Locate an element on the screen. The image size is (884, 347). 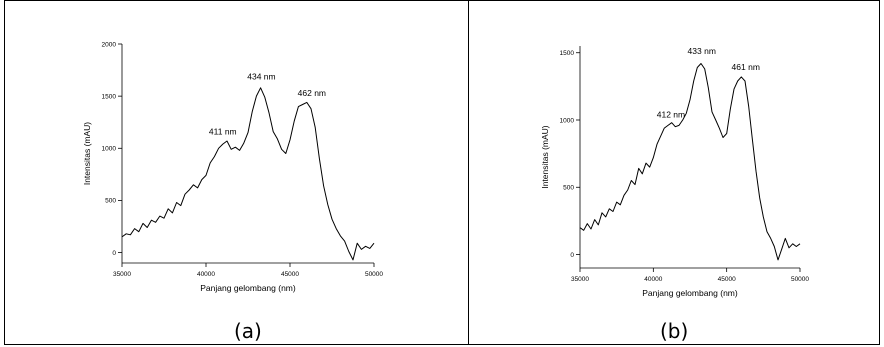
panel-label-a: (a) is located at coordinates (248, 331).